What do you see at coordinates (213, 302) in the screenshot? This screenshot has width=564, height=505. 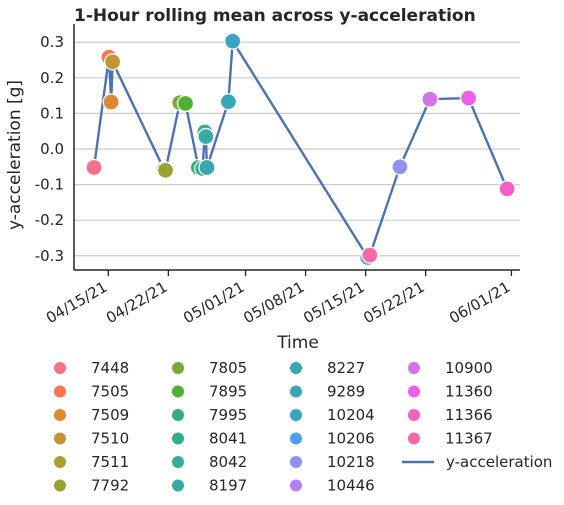 I see `x-tick-label: 05/01/21` at bounding box center [213, 302].